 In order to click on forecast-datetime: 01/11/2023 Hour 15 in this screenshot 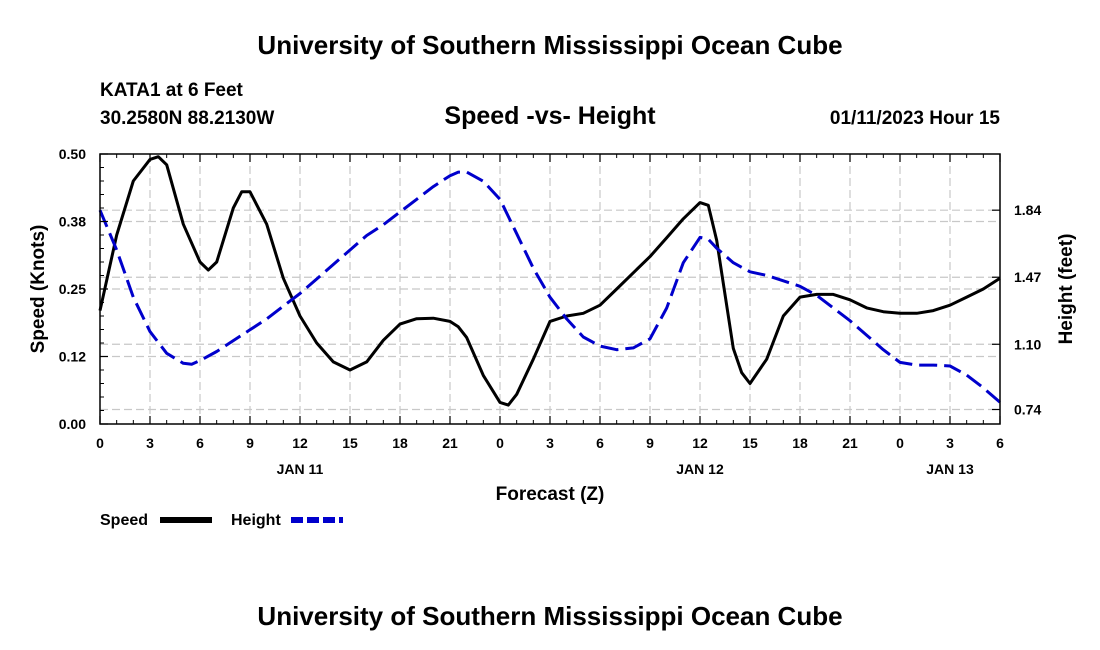, I will do `click(915, 118)`.